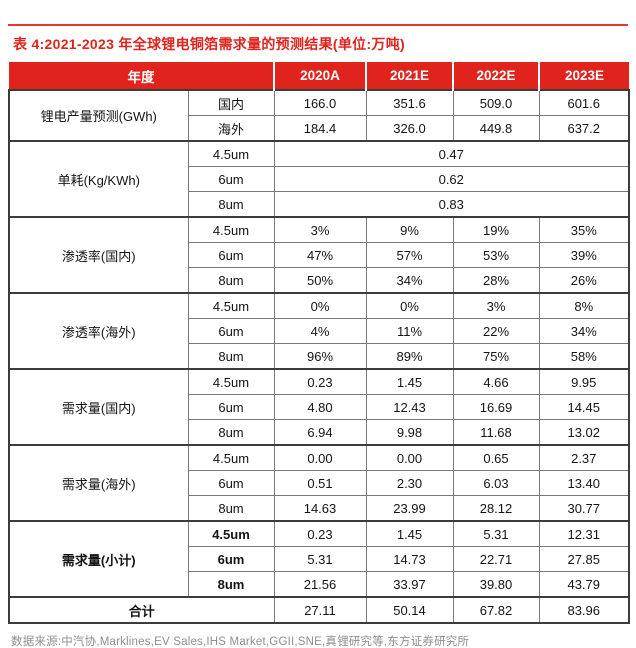 The width and height of the screenshot is (636, 648). I want to click on value-cell: 14.63, so click(320, 508).